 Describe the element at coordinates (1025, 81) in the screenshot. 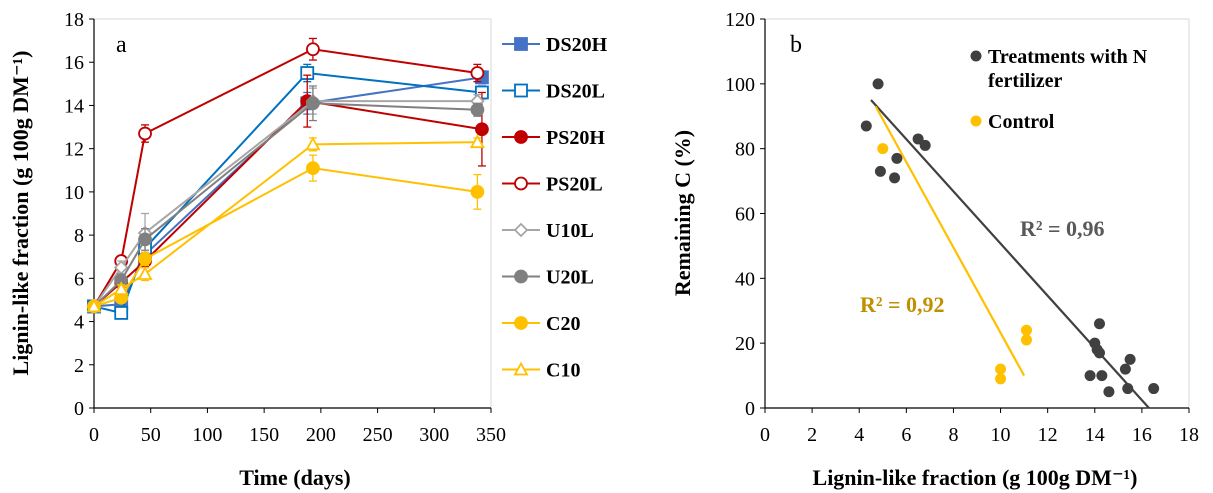

I see `legend-label-line: fertilizer` at that location.